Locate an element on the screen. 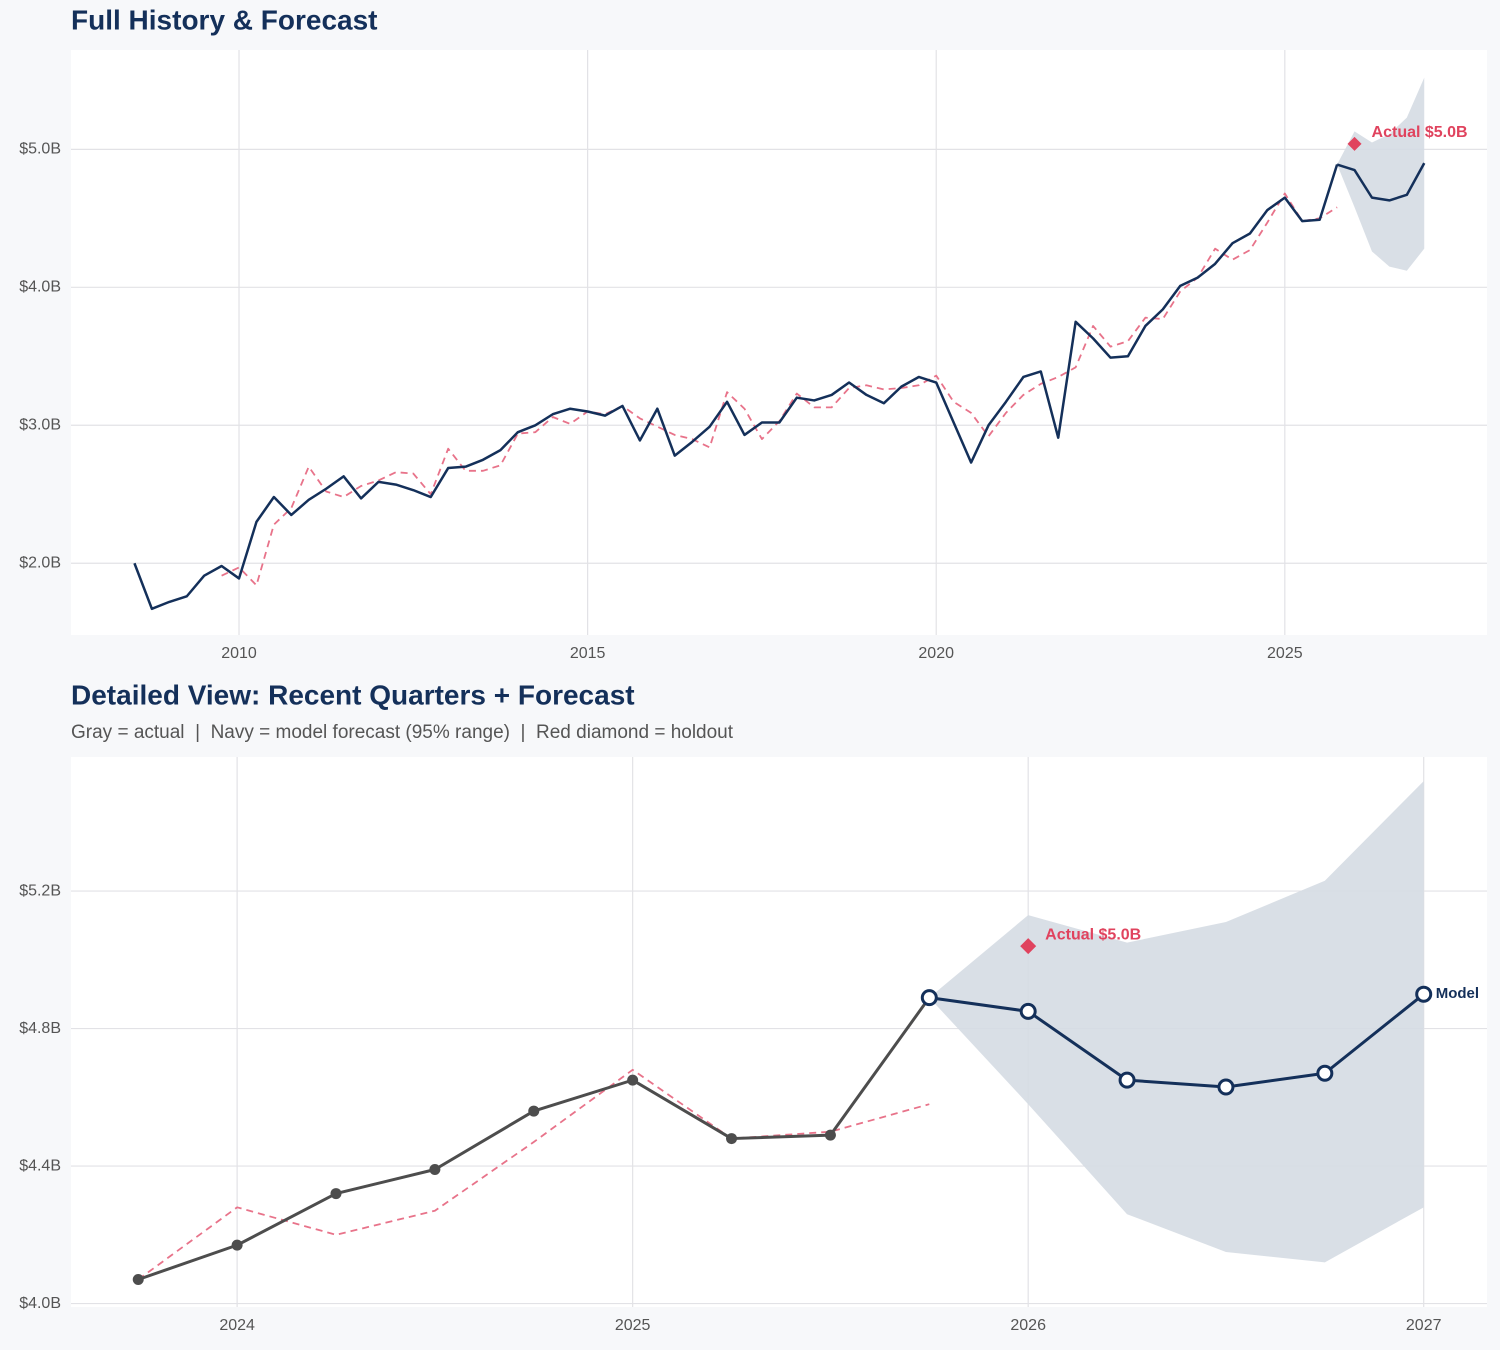 Image resolution: width=1500 pixels, height=1350 pixels. y-tick-label: $5.2B is located at coordinates (40, 890).